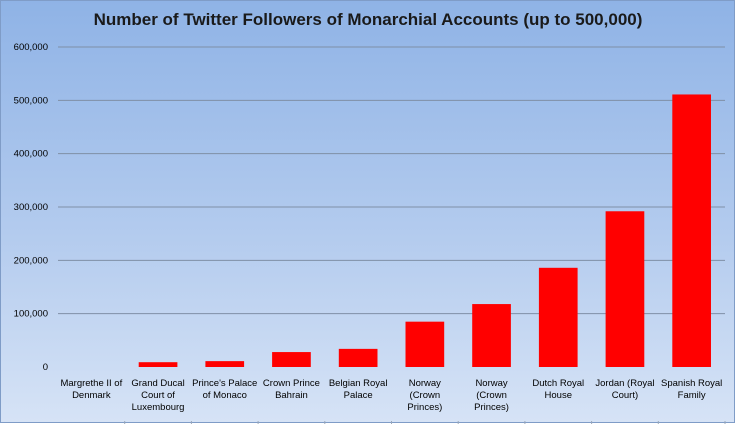  Describe the element at coordinates (31, 154) in the screenshot. I see `y-tick-label: 400,000` at that location.